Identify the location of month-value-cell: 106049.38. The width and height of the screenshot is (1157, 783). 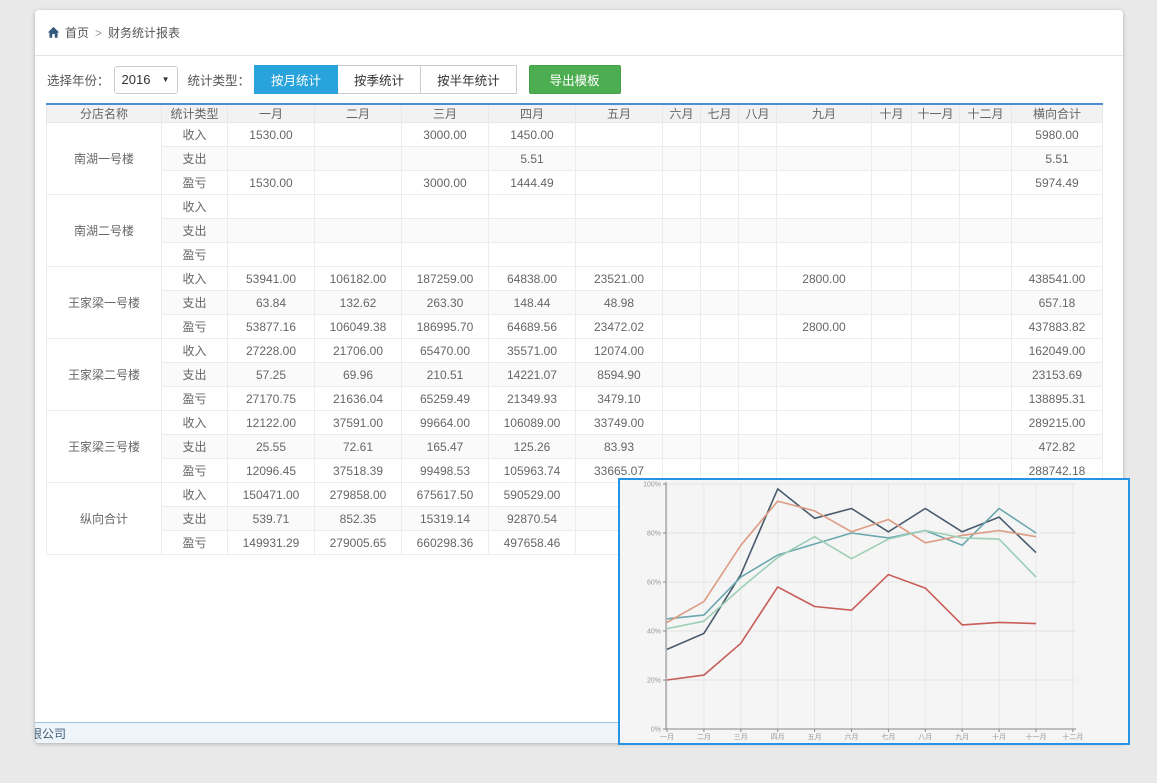
(358, 326).